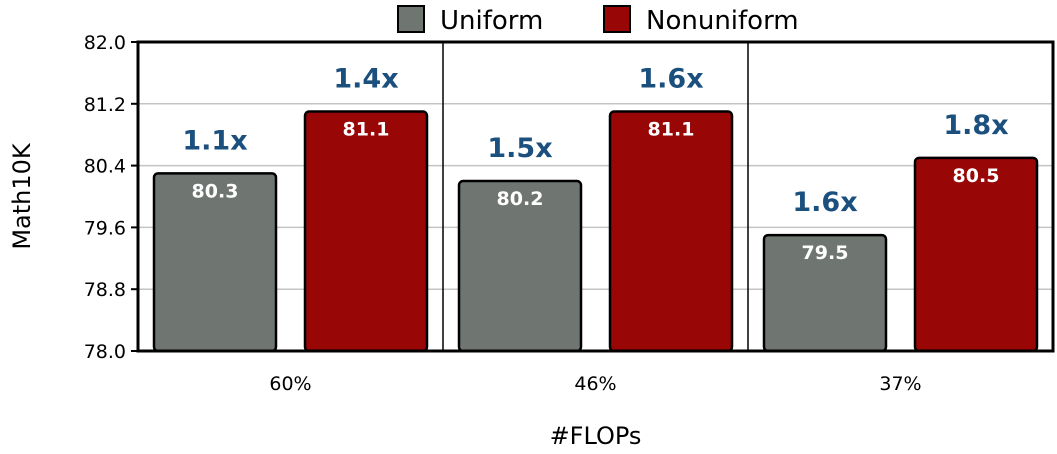 Image resolution: width=1057 pixels, height=454 pixels. Describe the element at coordinates (105, 290) in the screenshot. I see `y-tick-label: 78.8` at that location.